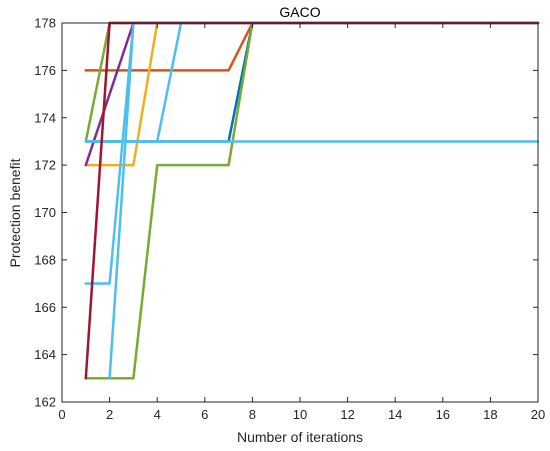 This screenshot has width=550, height=451. What do you see at coordinates (157, 414) in the screenshot?
I see `x-tick-label: 4` at bounding box center [157, 414].